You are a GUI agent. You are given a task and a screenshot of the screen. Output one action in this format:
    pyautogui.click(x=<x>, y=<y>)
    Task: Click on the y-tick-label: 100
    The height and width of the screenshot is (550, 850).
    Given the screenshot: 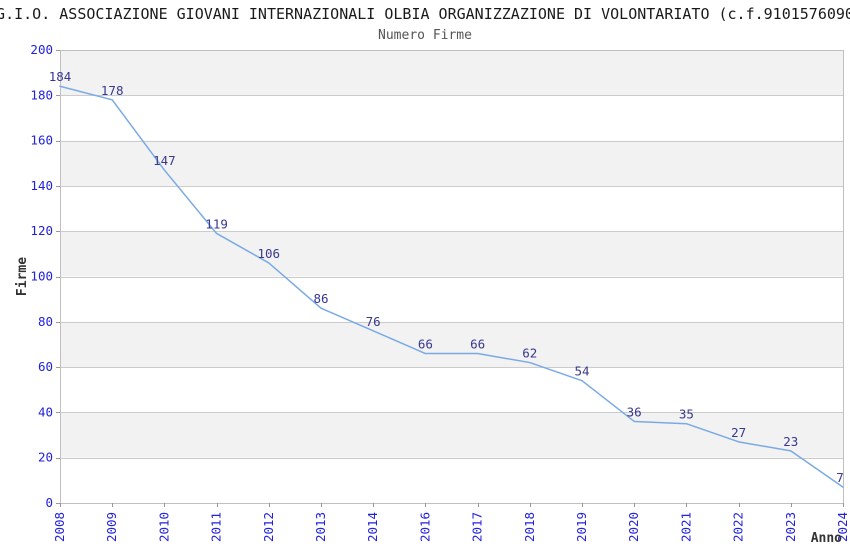 What is the action you would take?
    pyautogui.click(x=41, y=276)
    